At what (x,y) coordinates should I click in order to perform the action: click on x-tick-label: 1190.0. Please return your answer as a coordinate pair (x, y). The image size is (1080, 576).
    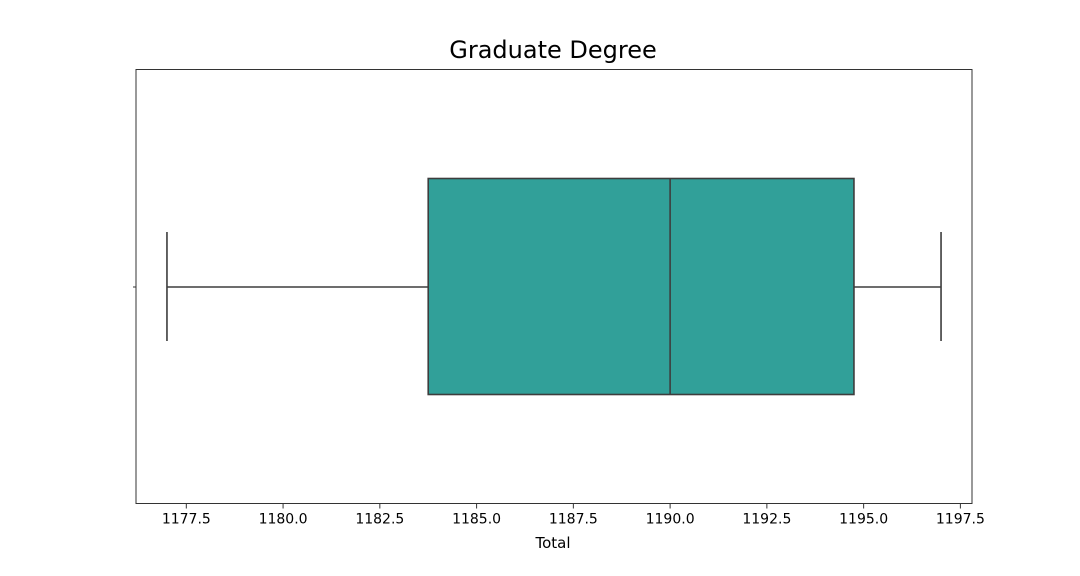
    Looking at the image, I should click on (670, 520).